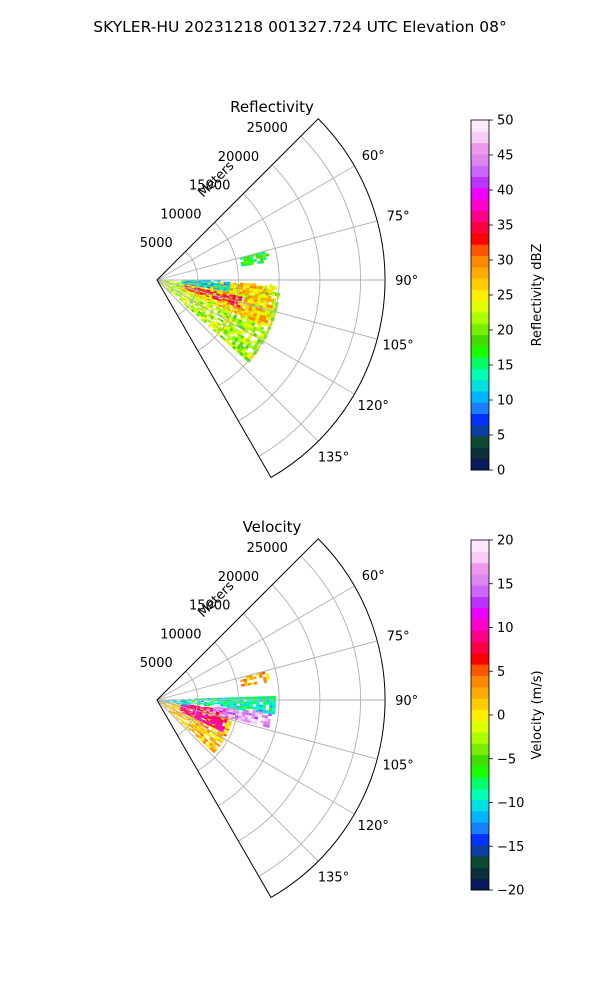  Describe the element at coordinates (216, 712) in the screenshot. I see `echo-layer` at that location.